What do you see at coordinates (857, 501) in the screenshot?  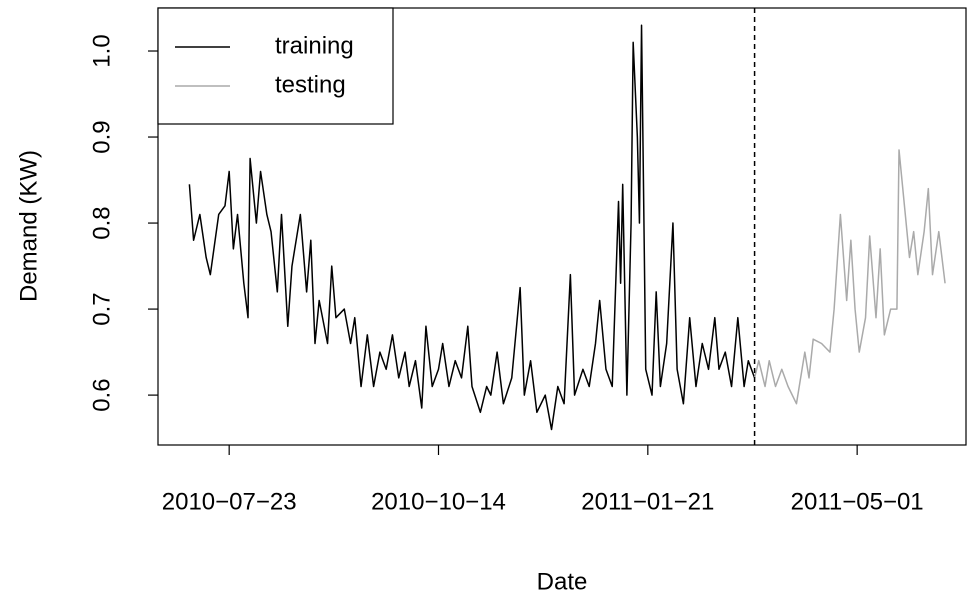 I see `x-tick-label: 2011−05−01` at bounding box center [857, 501].